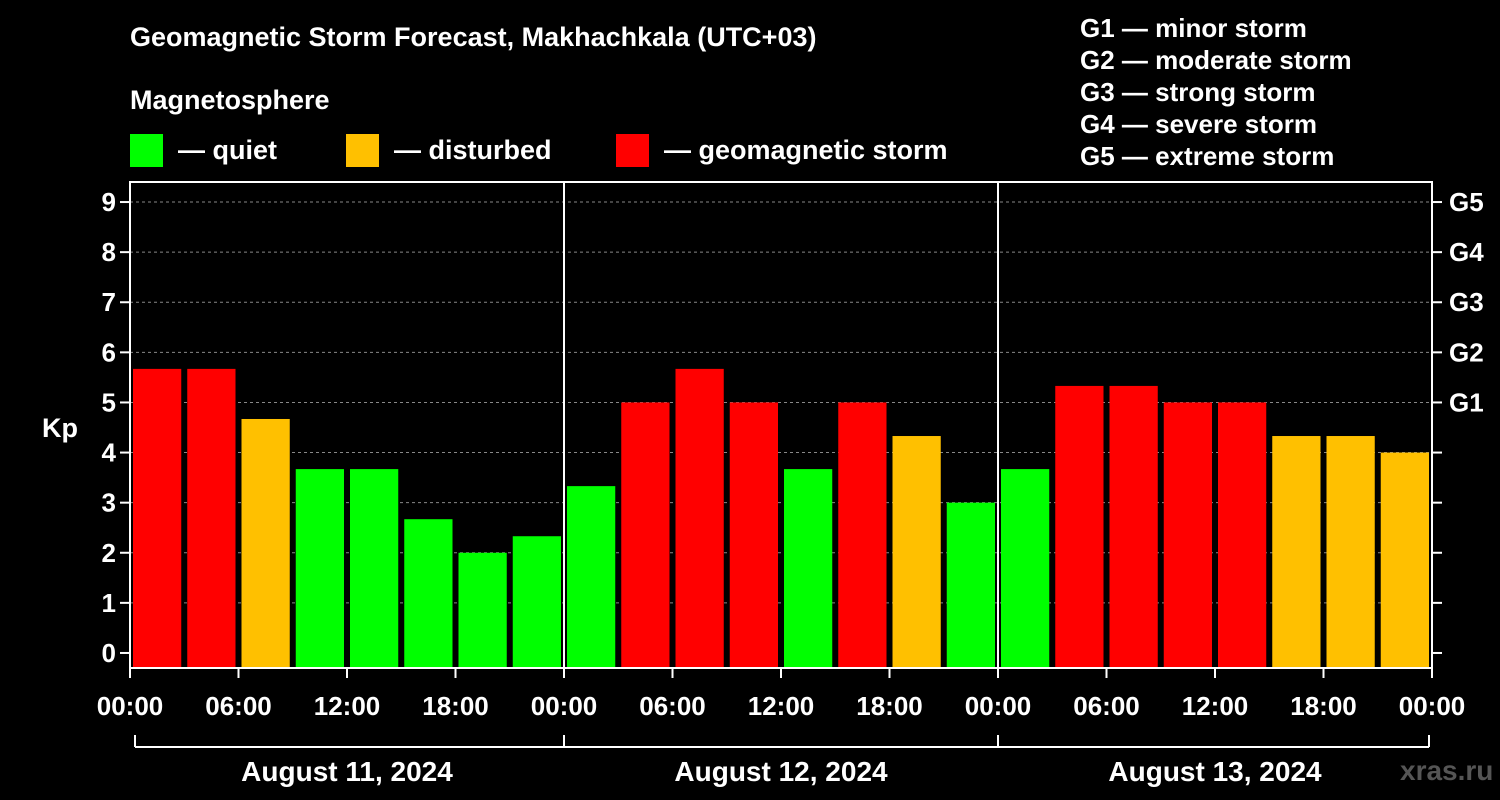 The height and width of the screenshot is (800, 1500). I want to click on y-tick-label: 2, so click(109, 553).